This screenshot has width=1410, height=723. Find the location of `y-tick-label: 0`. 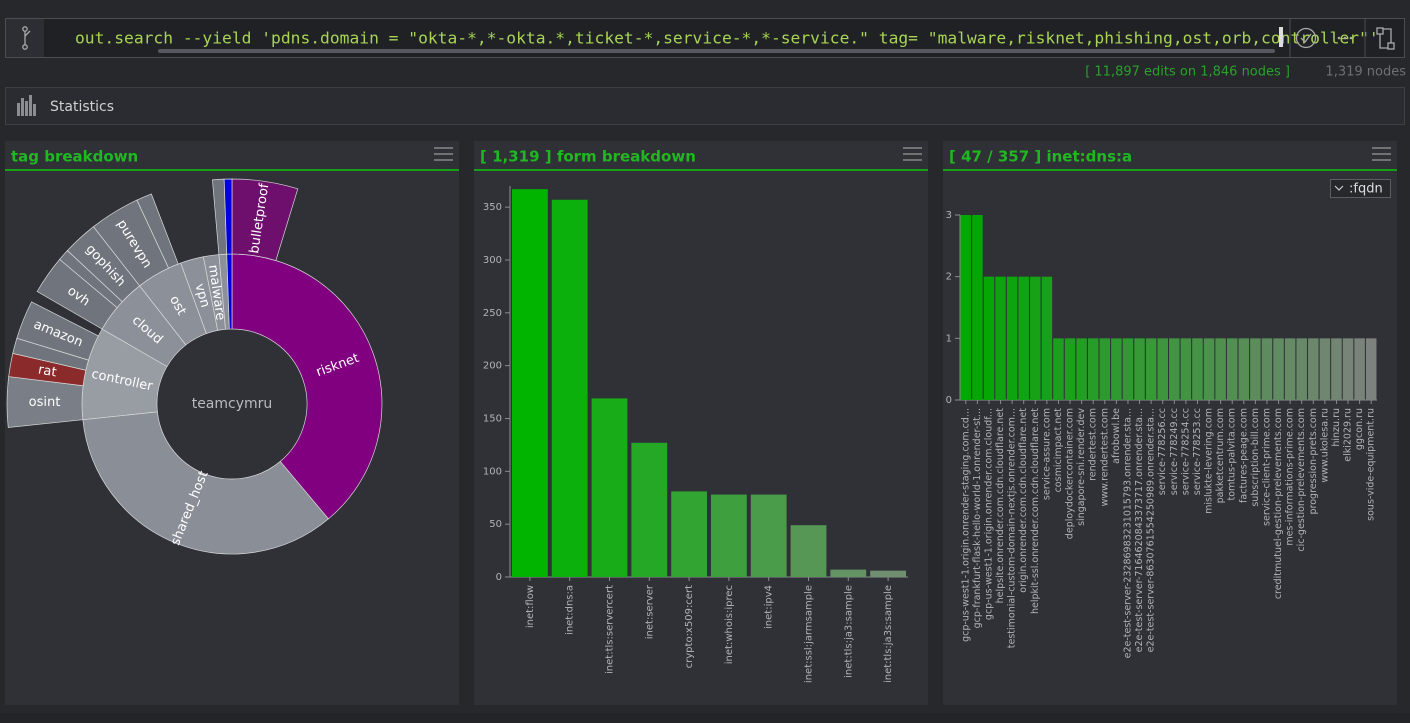

y-tick-label: 0 is located at coordinates (949, 400).